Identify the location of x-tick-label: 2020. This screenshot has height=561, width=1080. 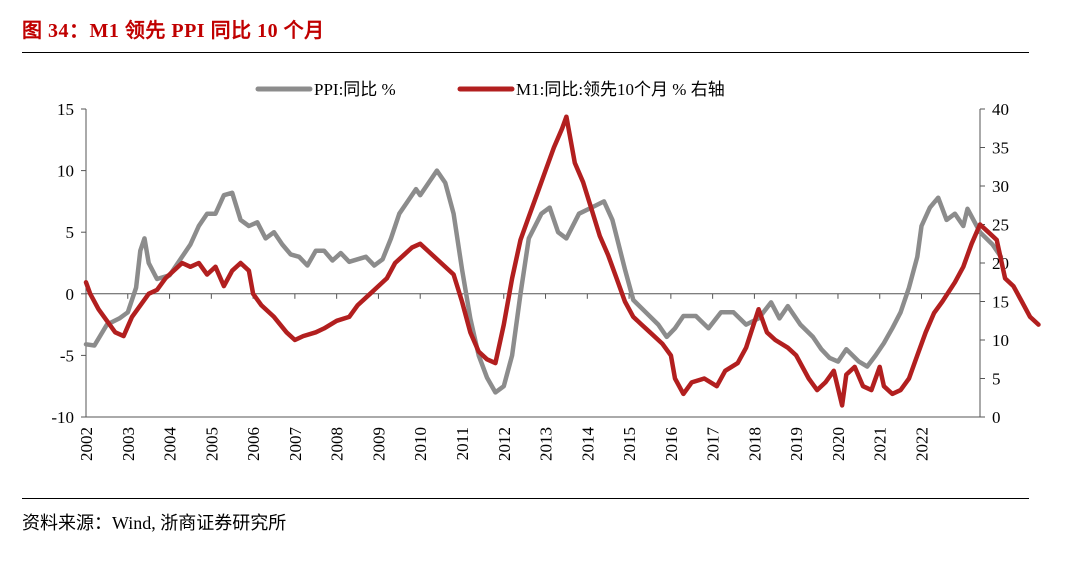
(838, 444).